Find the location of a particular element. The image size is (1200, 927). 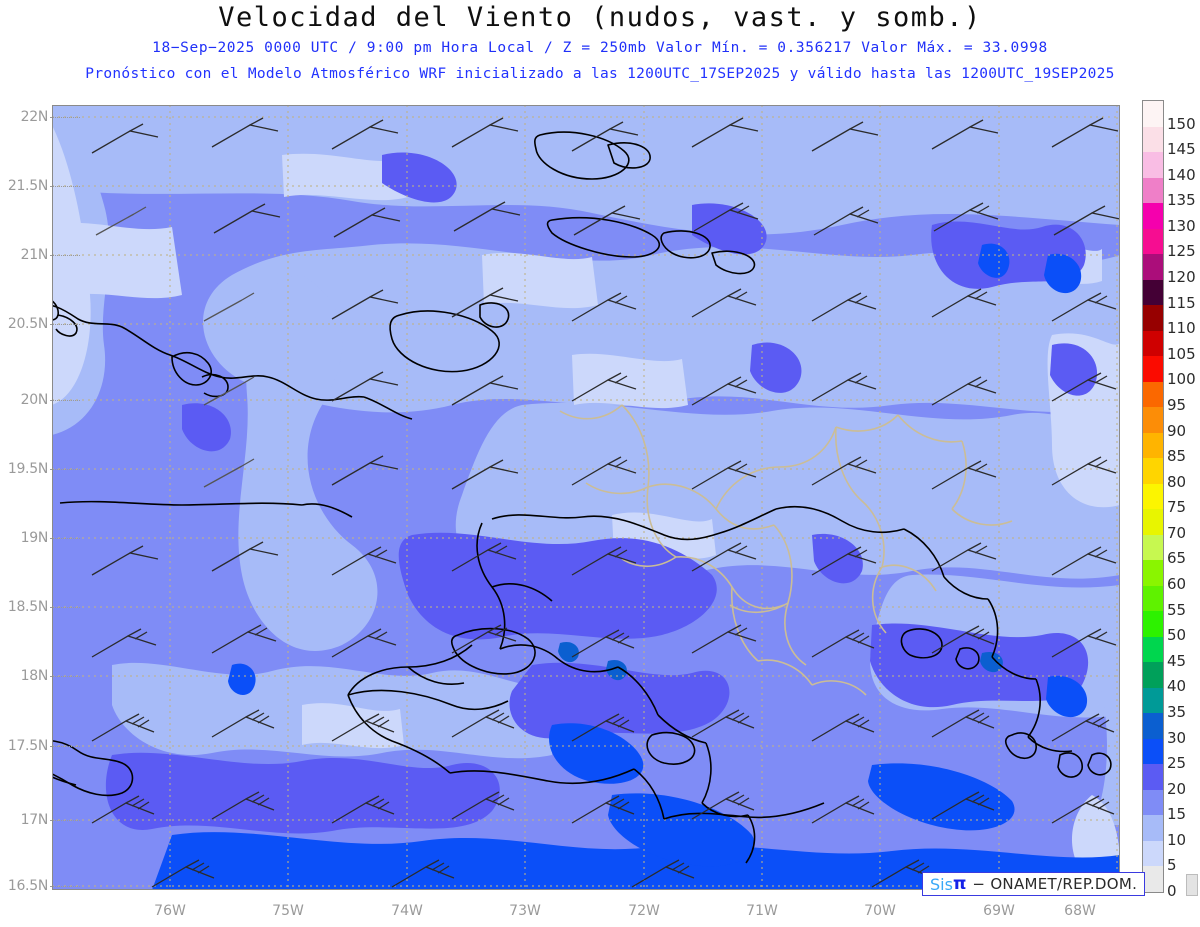

longitude-tick-label: 69W is located at coordinates (999, 911).